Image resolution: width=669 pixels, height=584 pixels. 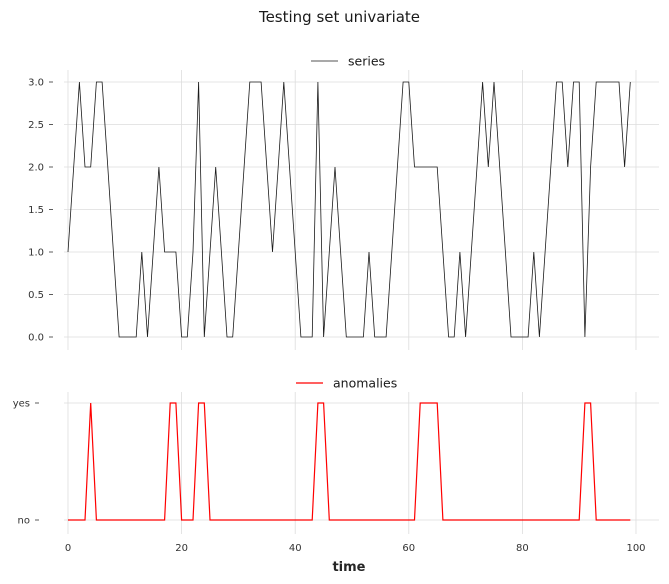 I want to click on bottom-panel-x-ticks: 0 20 40 60 80 100, so click(x=355, y=548).